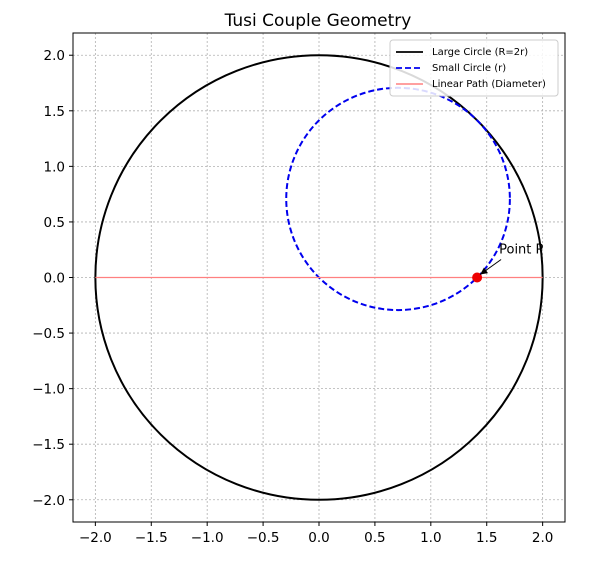  I want to click on point-p-label: Point P, so click(521, 250).